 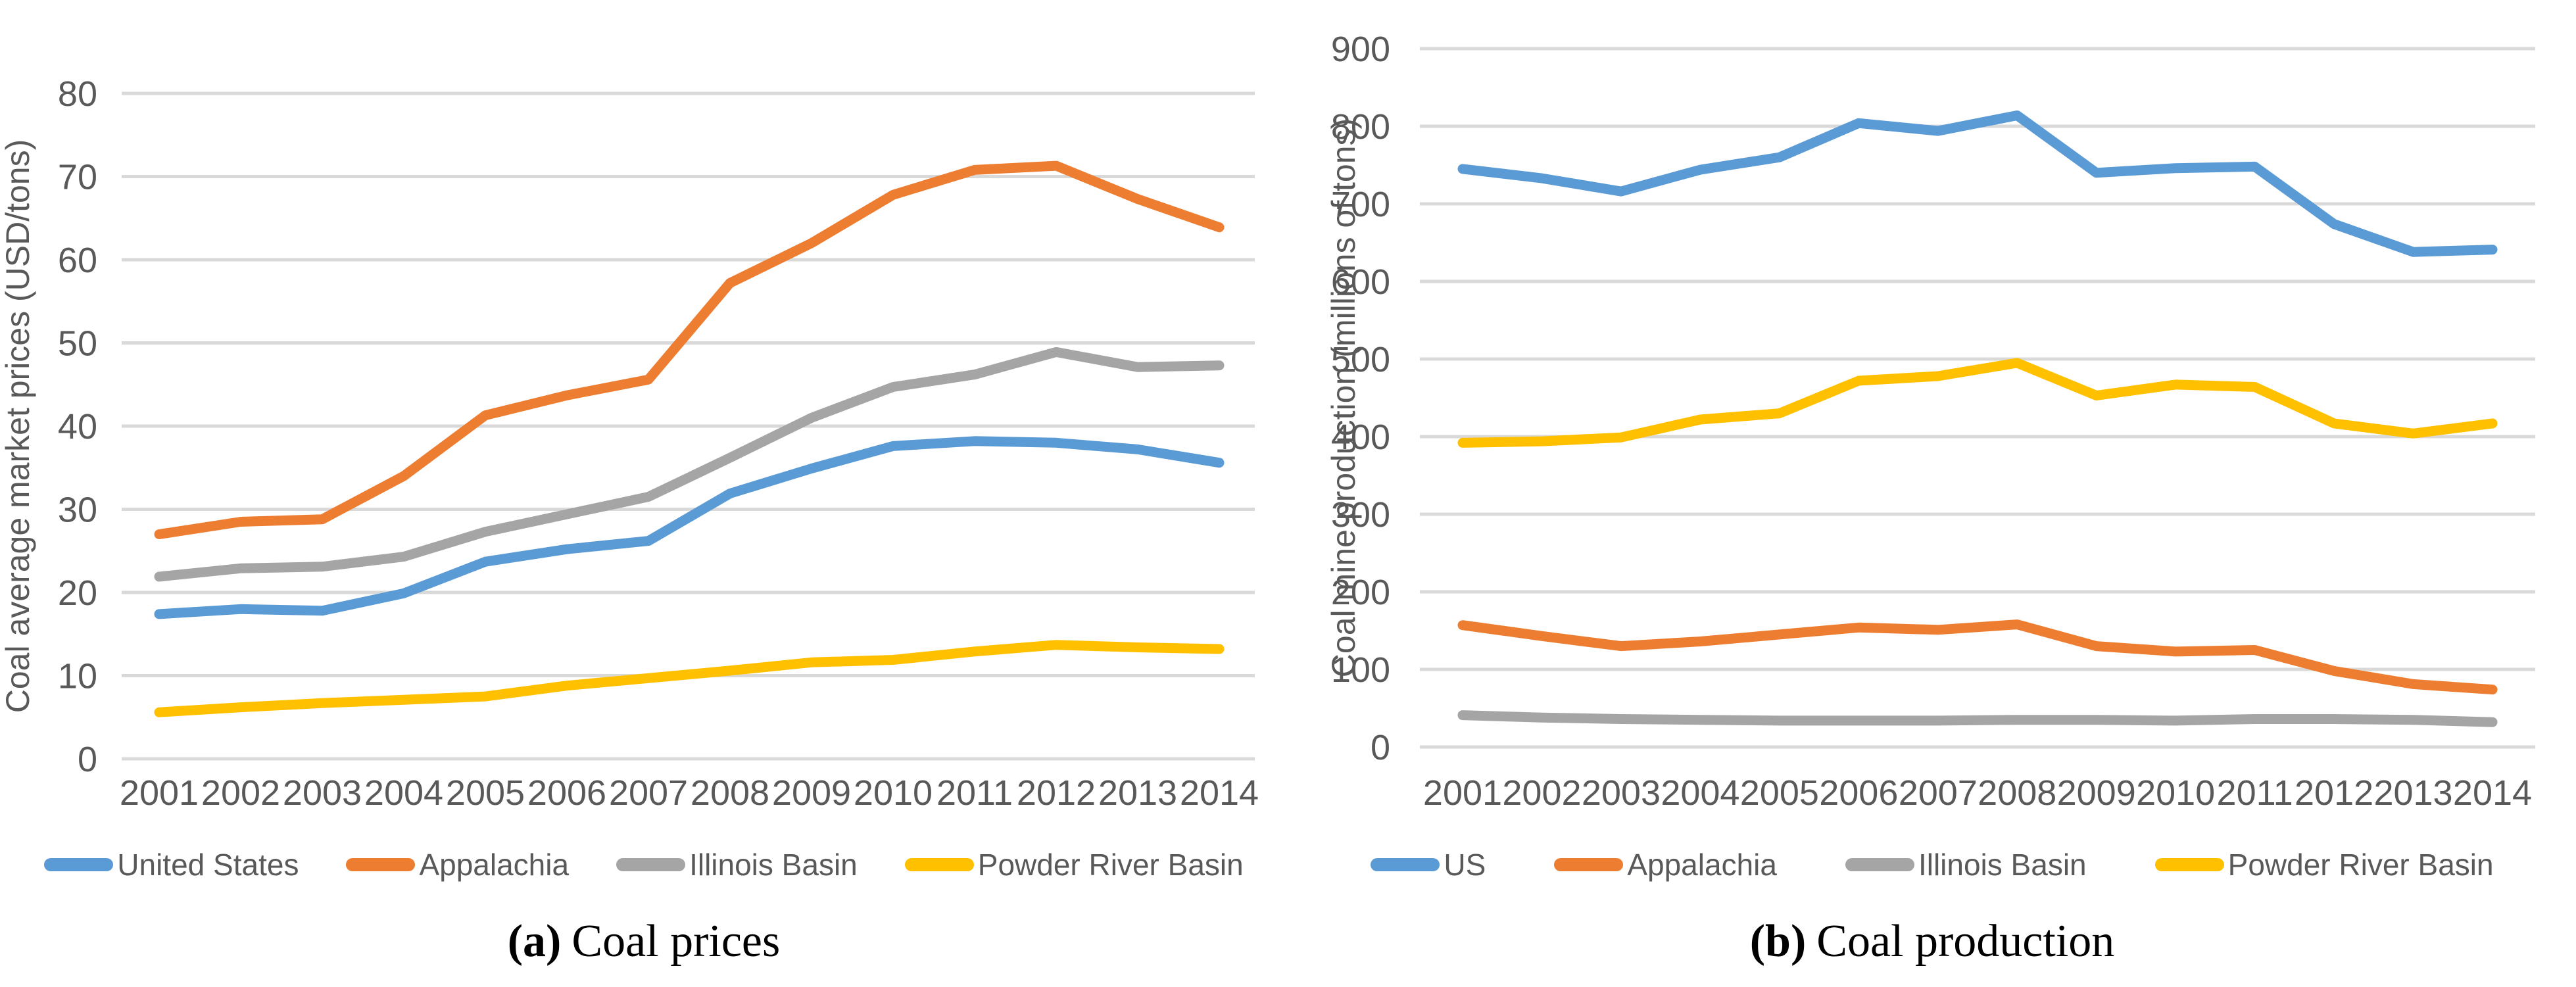 What do you see at coordinates (77, 676) in the screenshot?
I see `y-tick-label: 10` at bounding box center [77, 676].